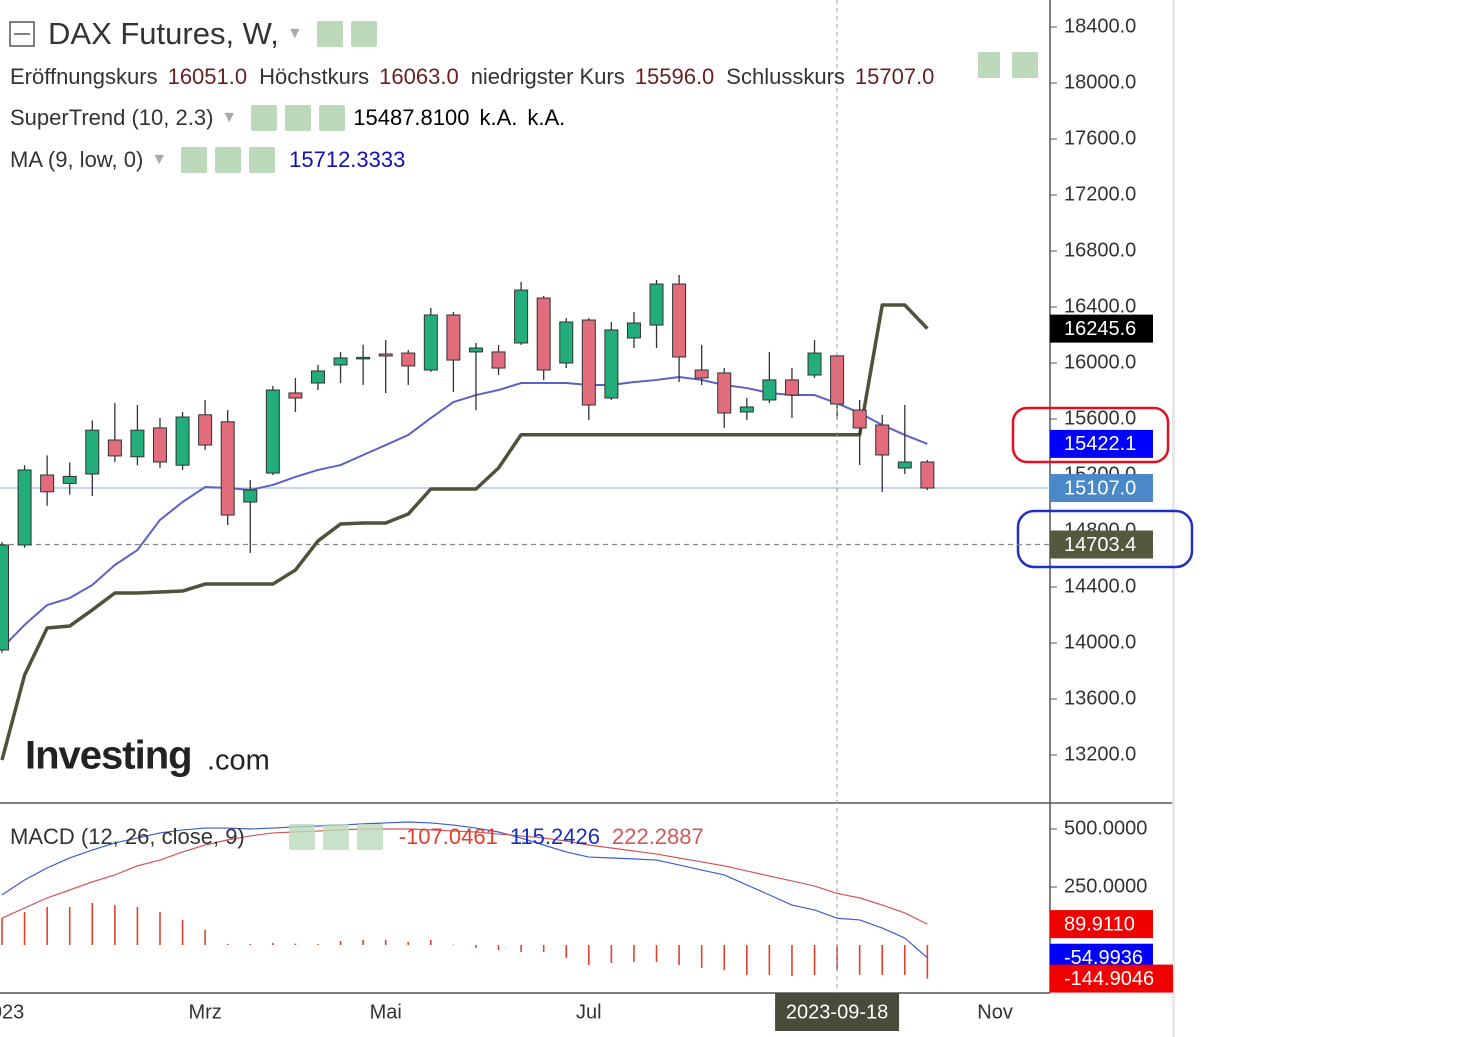 The width and height of the screenshot is (1463, 1037). What do you see at coordinates (1100, 754) in the screenshot?
I see `y-tick-label: 13200.0` at bounding box center [1100, 754].